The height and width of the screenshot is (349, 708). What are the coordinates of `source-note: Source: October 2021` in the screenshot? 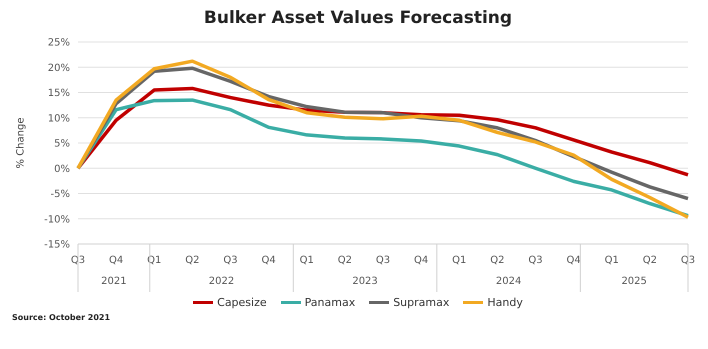 It's located at (62, 317).